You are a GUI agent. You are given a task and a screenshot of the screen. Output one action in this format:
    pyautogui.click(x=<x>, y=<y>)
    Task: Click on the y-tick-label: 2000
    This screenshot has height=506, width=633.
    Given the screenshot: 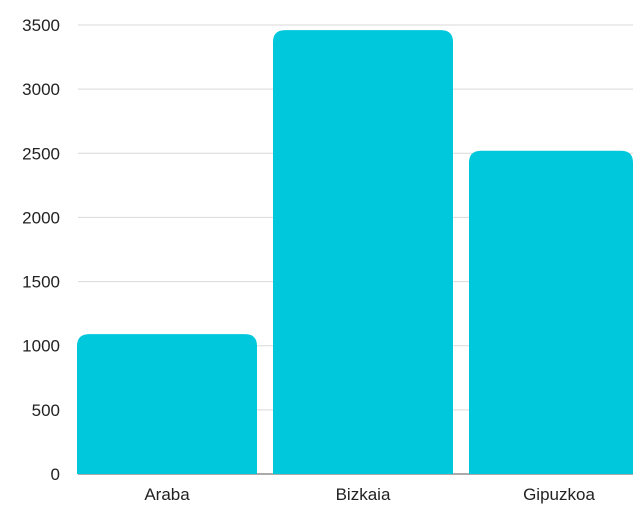 What is the action you would take?
    pyautogui.click(x=41, y=217)
    